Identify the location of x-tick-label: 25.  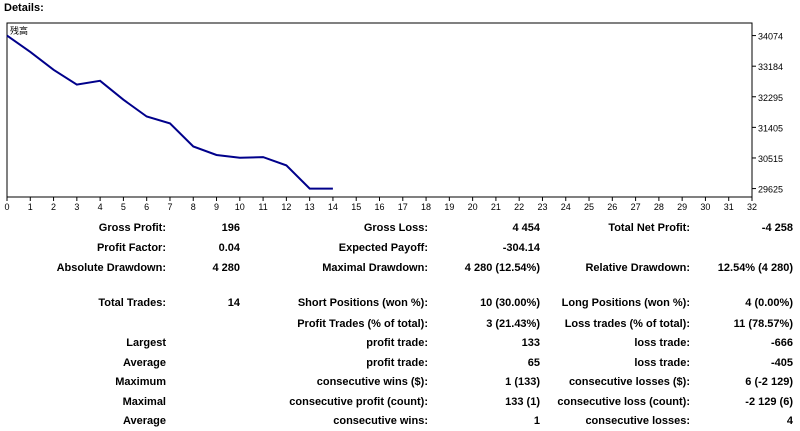
(589, 207).